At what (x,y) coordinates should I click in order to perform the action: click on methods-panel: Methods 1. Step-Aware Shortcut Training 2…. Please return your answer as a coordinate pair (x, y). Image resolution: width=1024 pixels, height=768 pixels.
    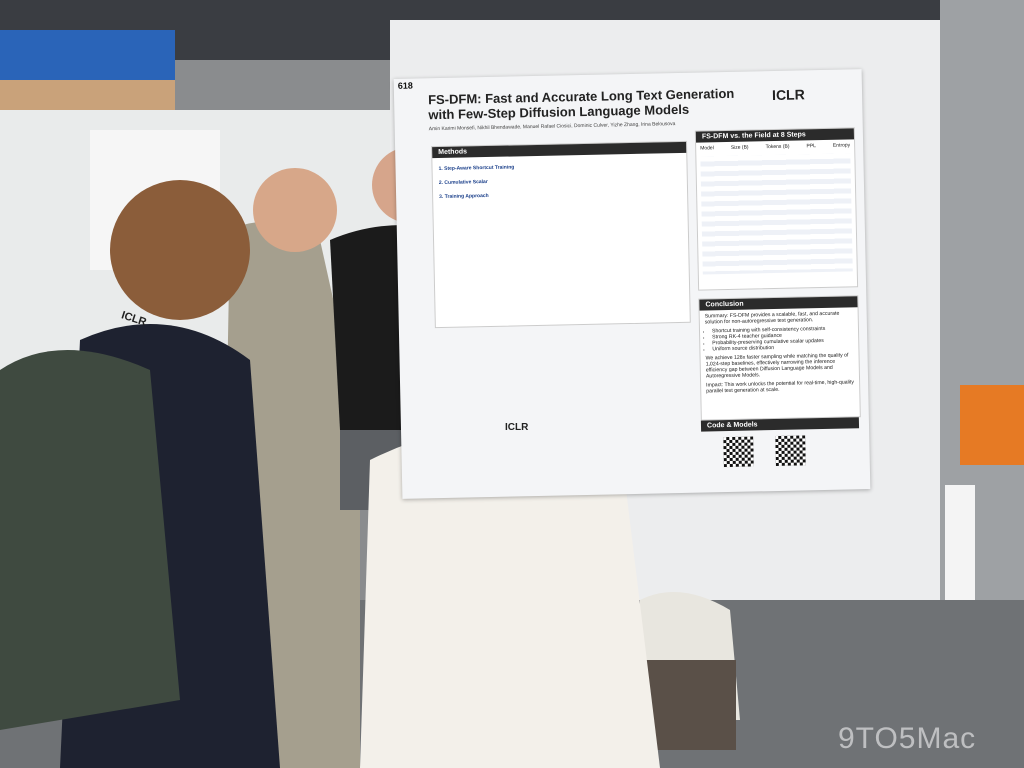
    Looking at the image, I should click on (561, 234).